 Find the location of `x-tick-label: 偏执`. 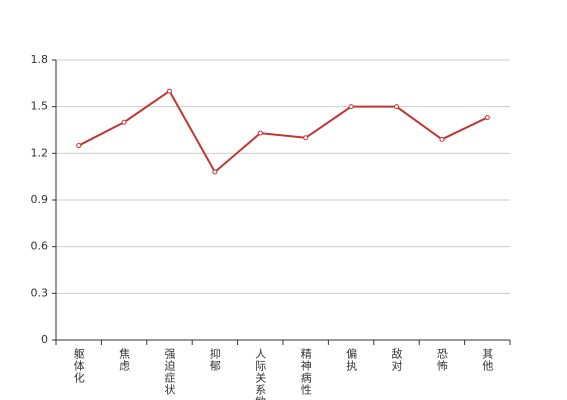

x-tick-label: 偏执 is located at coordinates (351, 359).